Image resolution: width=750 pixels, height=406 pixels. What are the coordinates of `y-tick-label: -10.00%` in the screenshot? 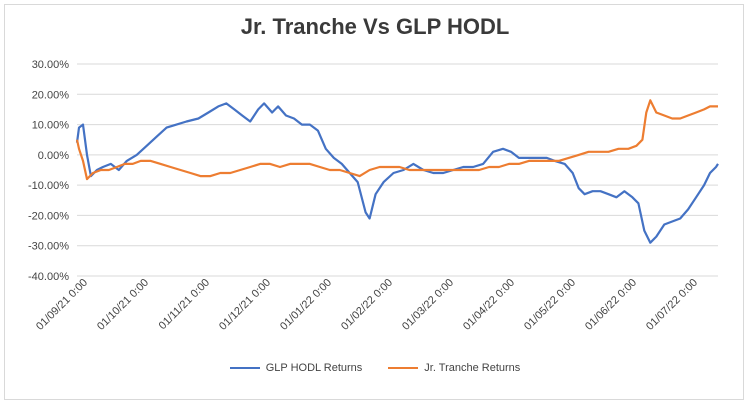 It's located at (48, 186).